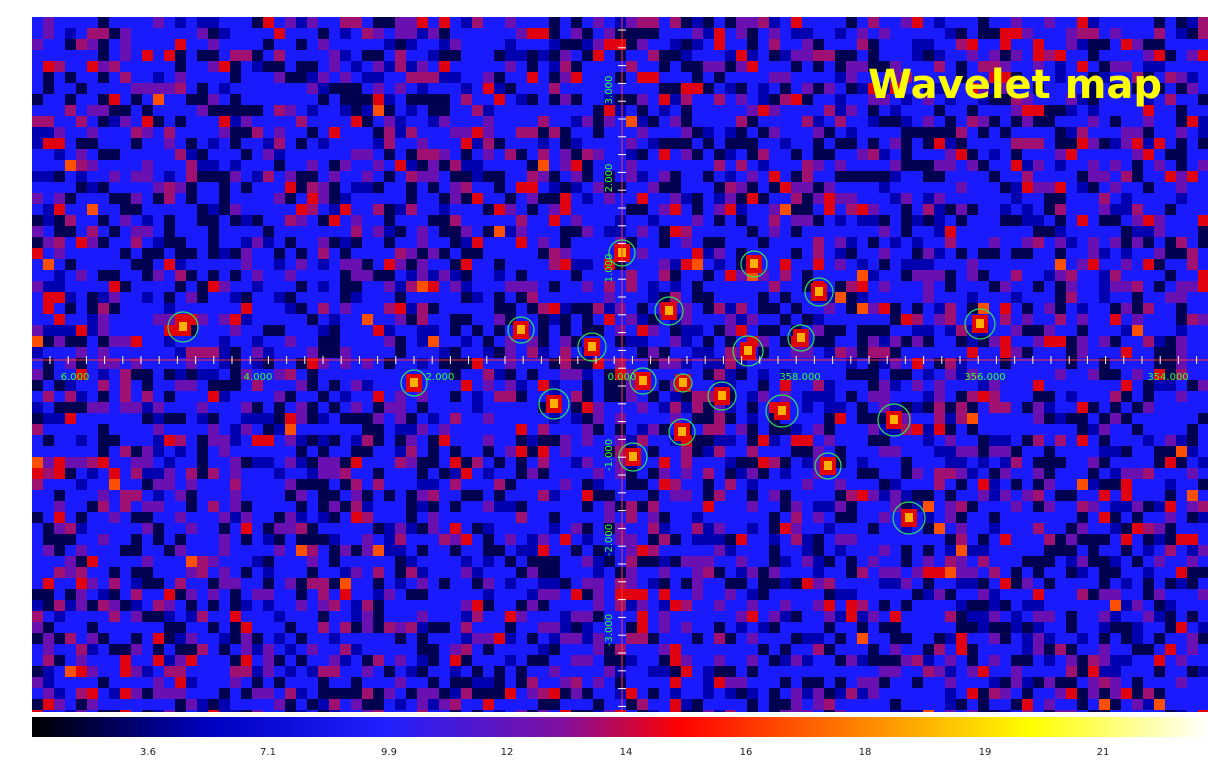 The width and height of the screenshot is (1208, 764). I want to click on colorbar-label: 21, so click(1103, 752).